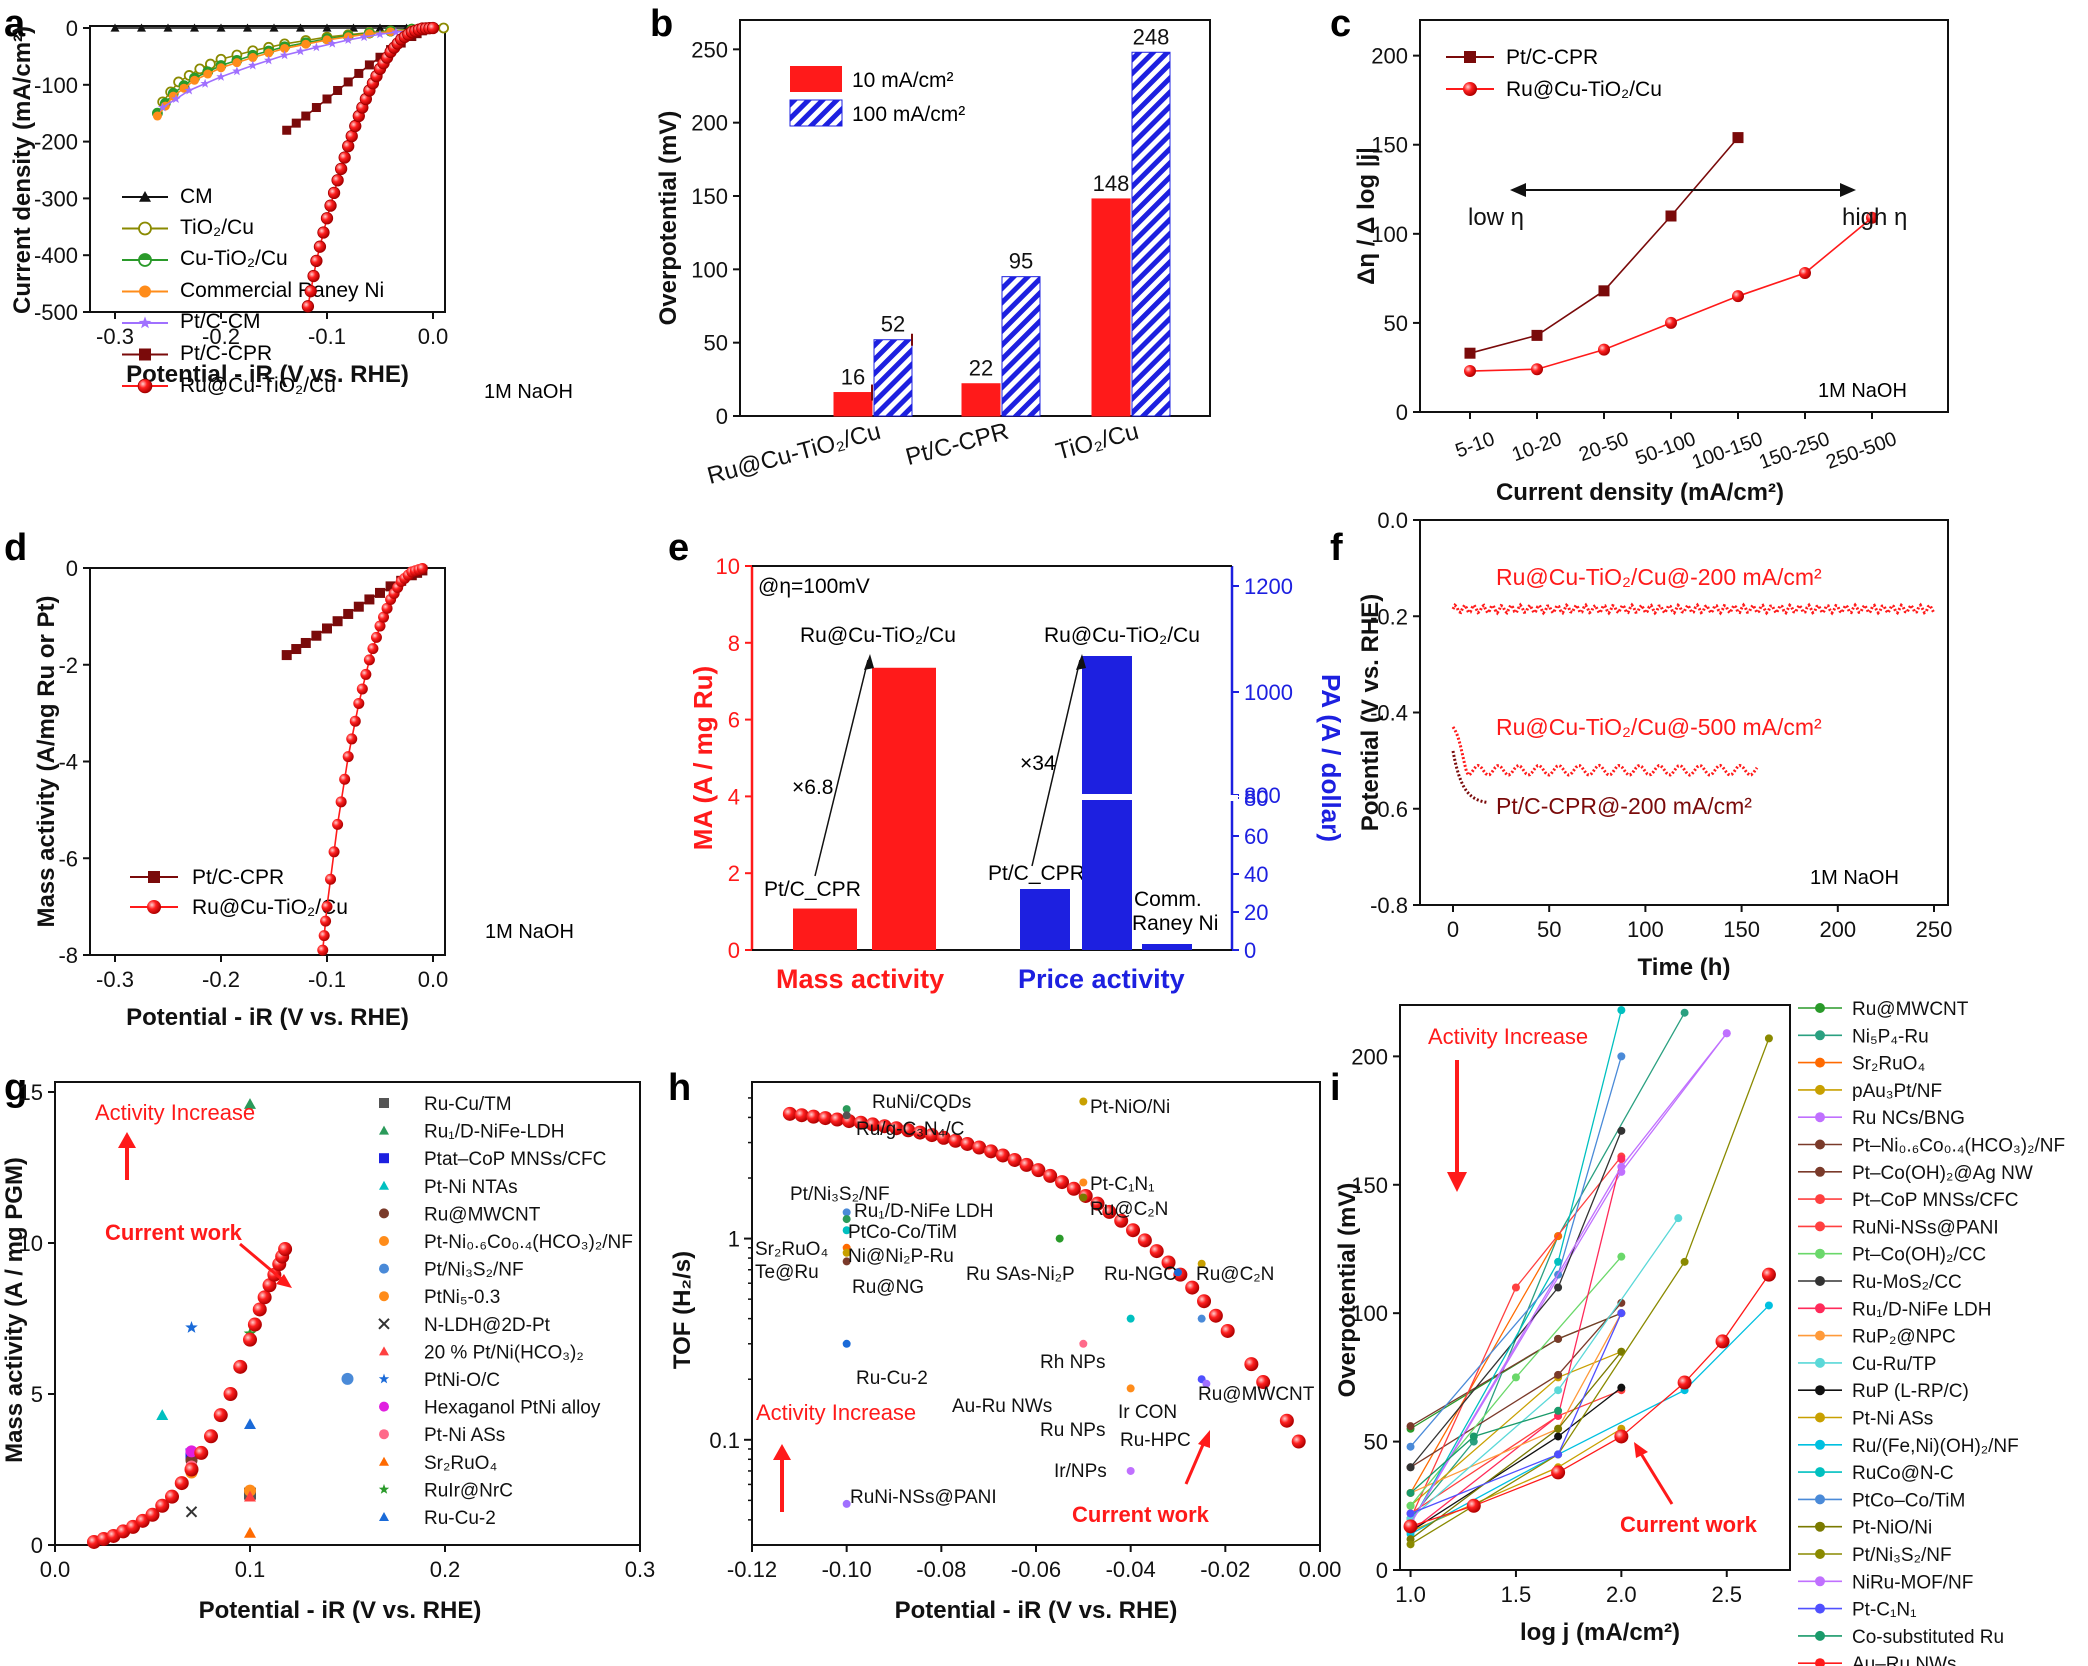  I want to click on g-ylabel: Mass activity (A / mg PGM), so click(14, 1310).